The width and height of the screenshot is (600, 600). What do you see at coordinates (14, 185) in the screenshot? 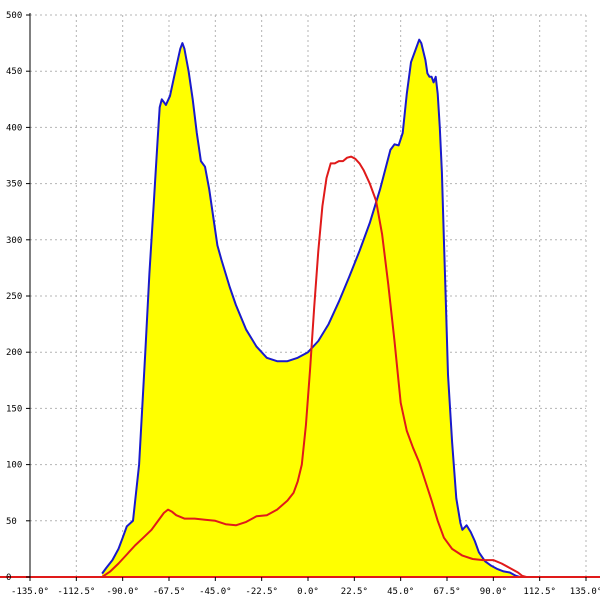
I see `y-tick-label: 350` at bounding box center [14, 185].